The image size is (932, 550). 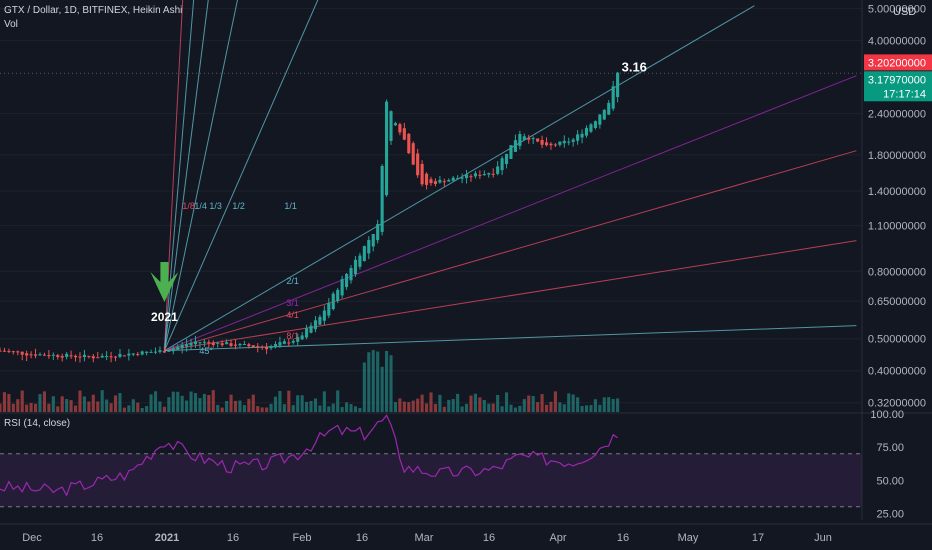 What do you see at coordinates (215, 206) in the screenshot?
I see `fan-label: 1/3` at bounding box center [215, 206].